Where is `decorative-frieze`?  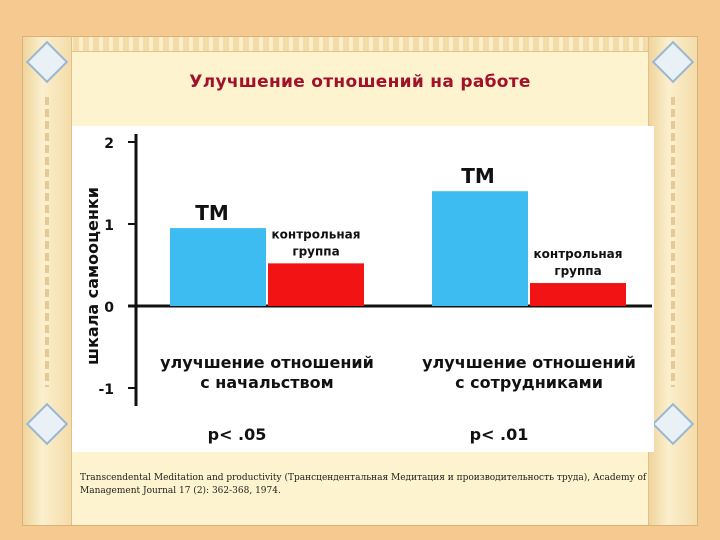 decorative-frieze is located at coordinates (360, 44).